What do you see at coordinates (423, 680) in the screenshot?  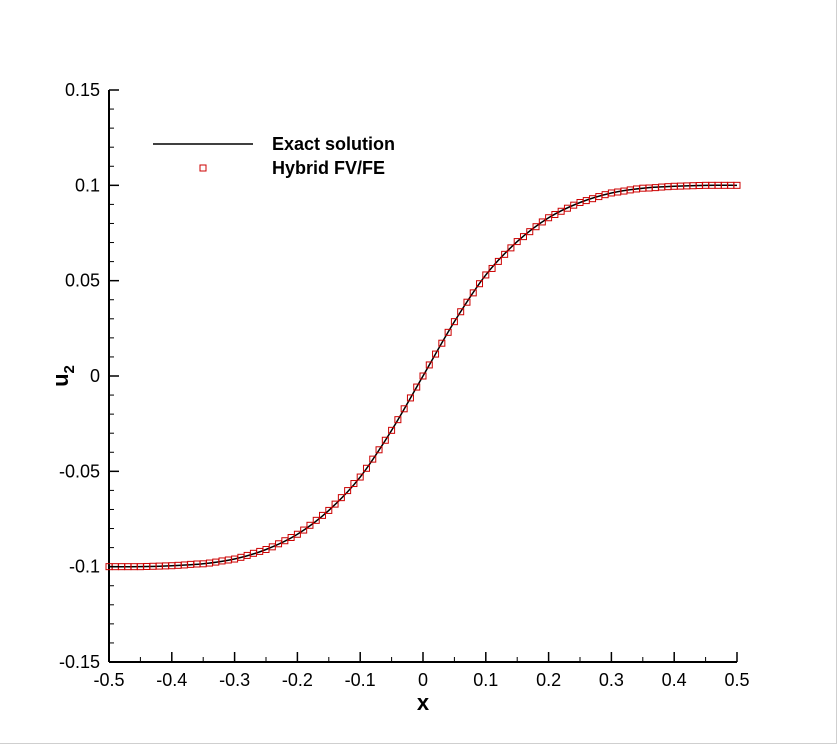 I see `x-tick-label: 0` at bounding box center [423, 680].